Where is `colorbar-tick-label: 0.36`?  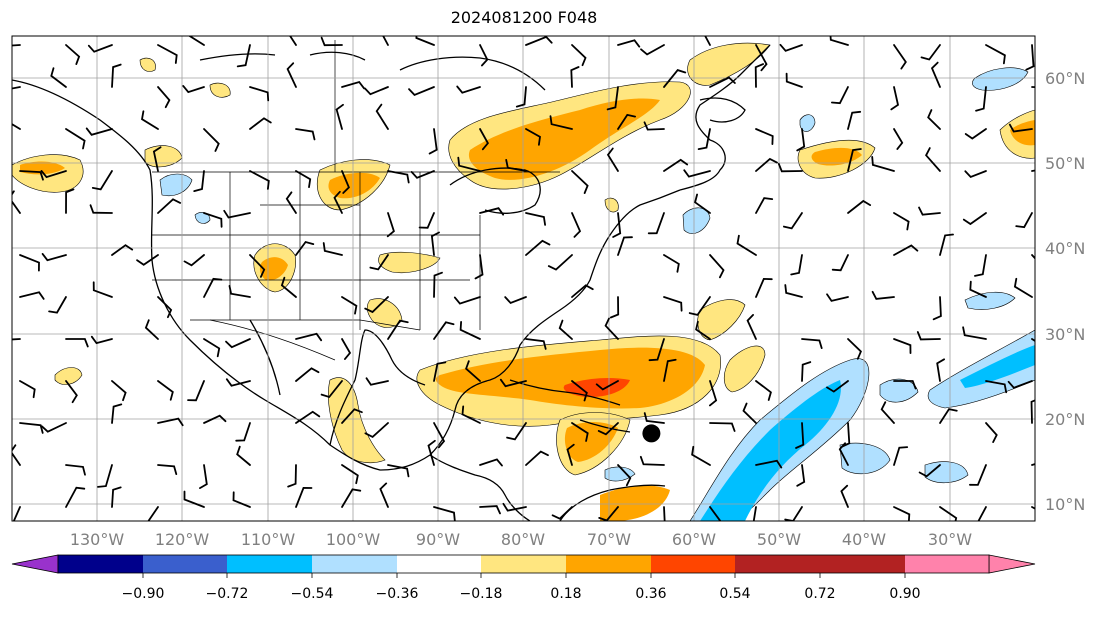
colorbar-tick-label: 0.36 is located at coordinates (650, 594).